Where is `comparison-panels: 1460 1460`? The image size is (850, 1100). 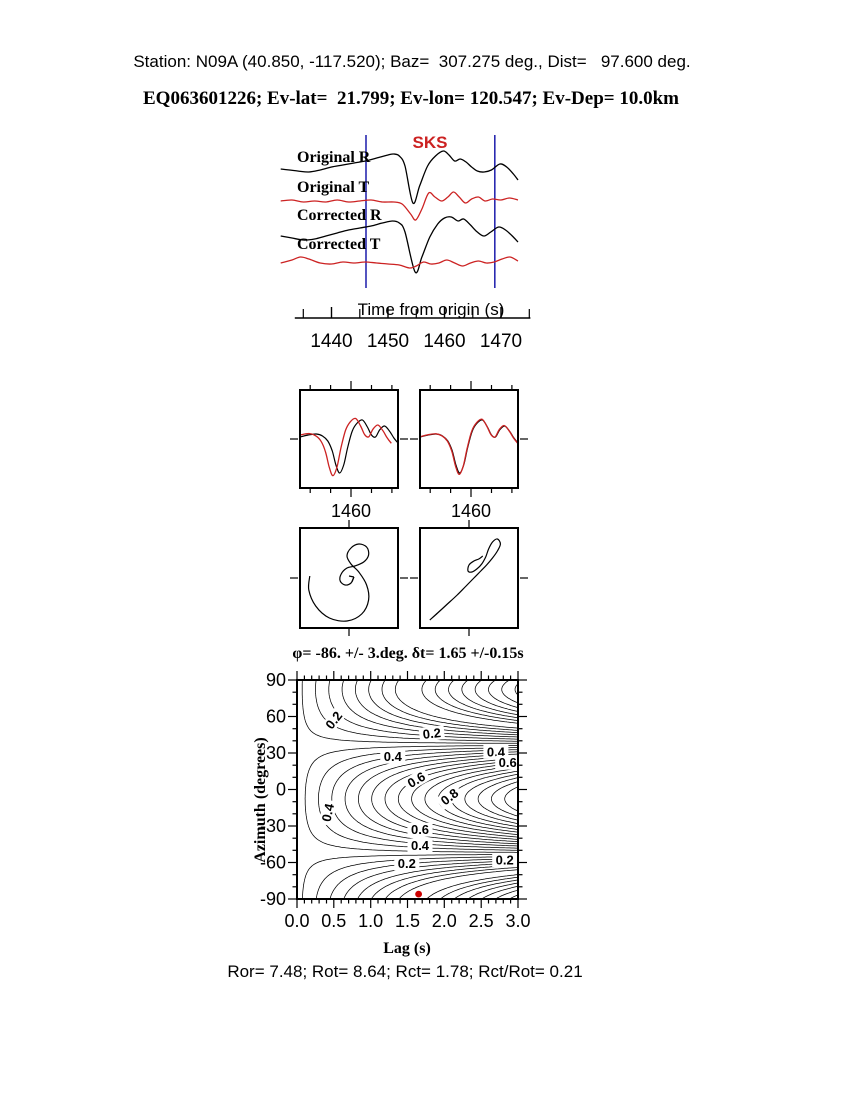 comparison-panels: 1460 1460 is located at coordinates (409, 451).